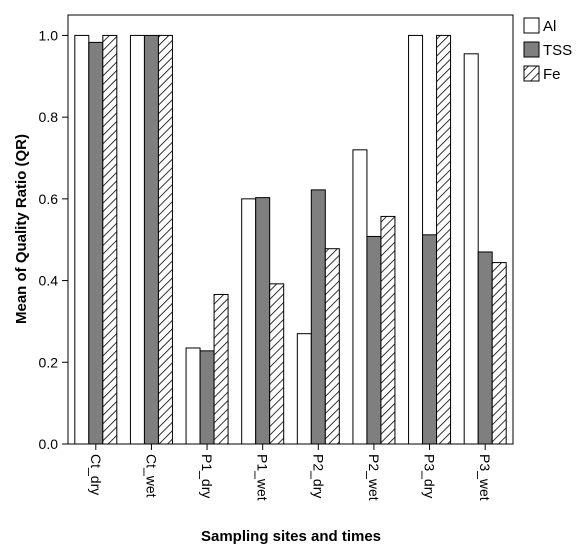  I want to click on bar-tss-p1_dry, so click(207, 397).